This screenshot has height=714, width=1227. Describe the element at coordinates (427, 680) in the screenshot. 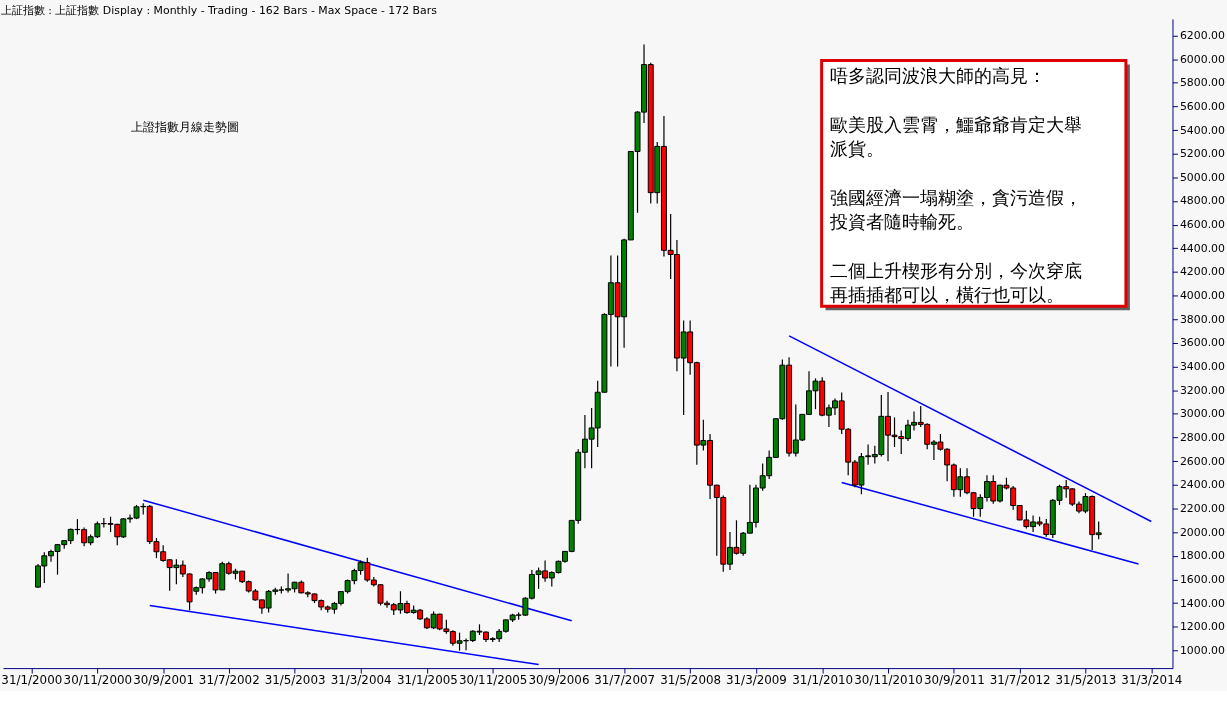

I see `x-tick-label: 31/1/2005` at that location.